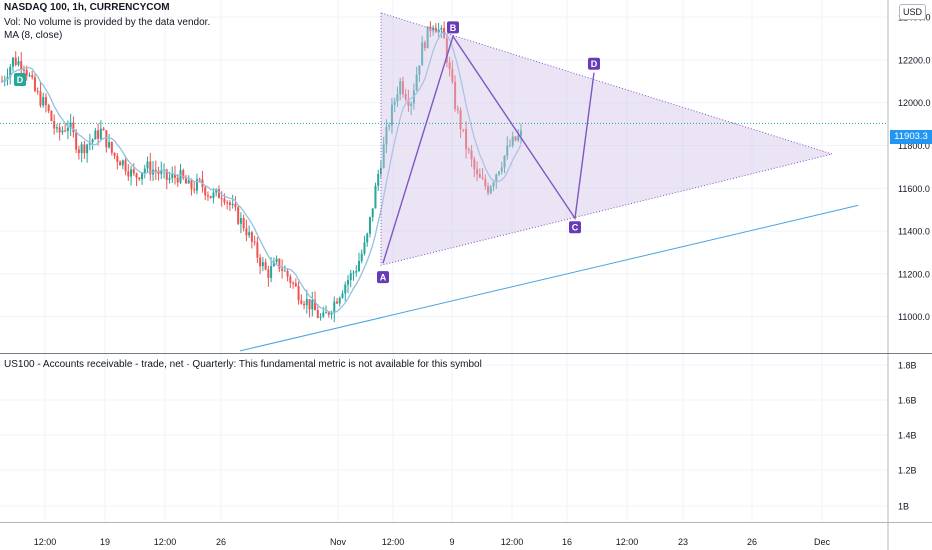  What do you see at coordinates (914, 232) in the screenshot?
I see `price-tick-label: 11400.0` at bounding box center [914, 232].